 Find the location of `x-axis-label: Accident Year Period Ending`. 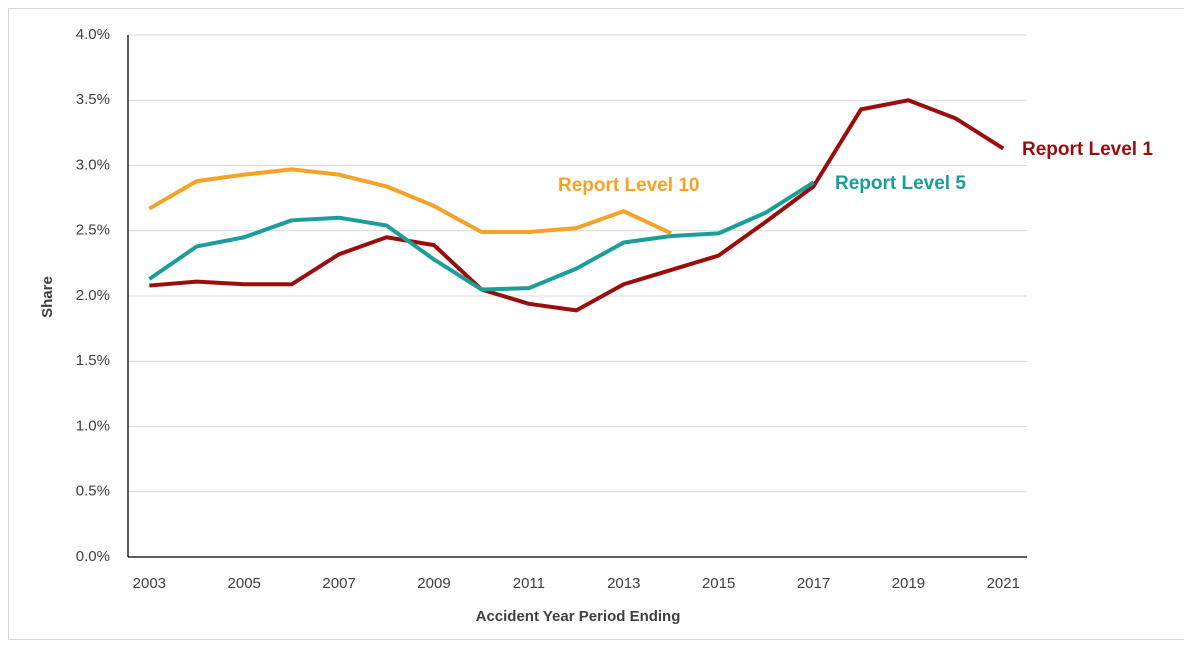

x-axis-label: Accident Year Period Ending is located at coordinates (578, 616).